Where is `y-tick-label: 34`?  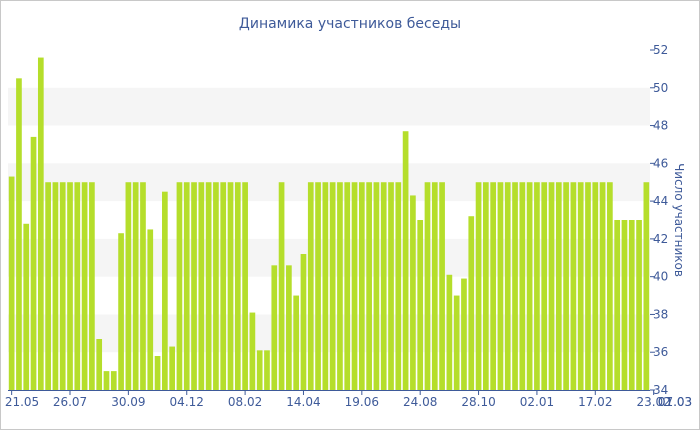
y-tick-label: 34 is located at coordinates (660, 390).